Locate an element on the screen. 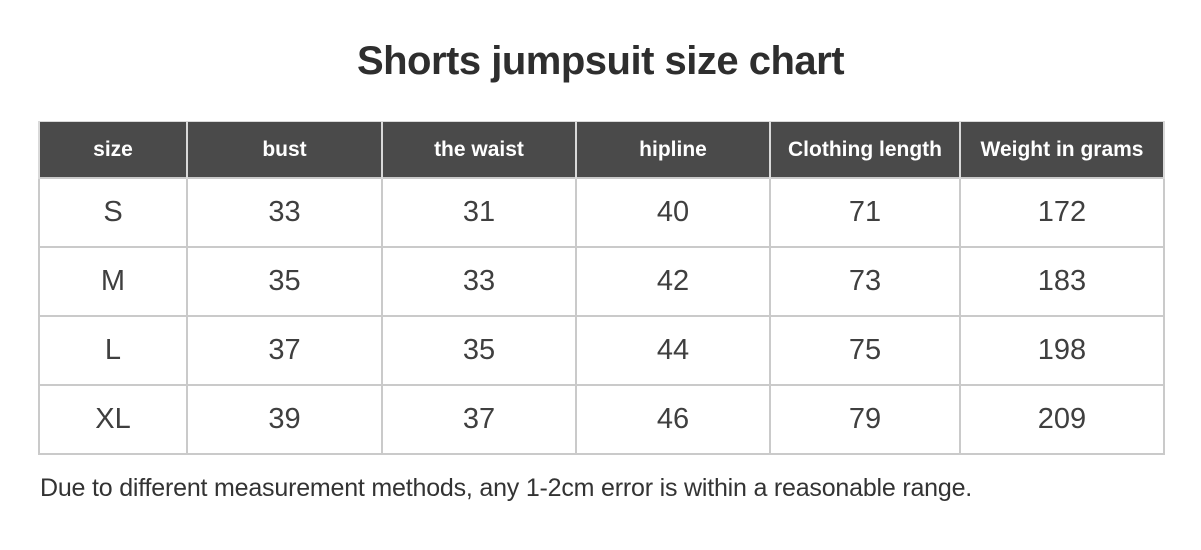  table-row-xl: XL 39 37 46 79 209 is located at coordinates (601, 419).